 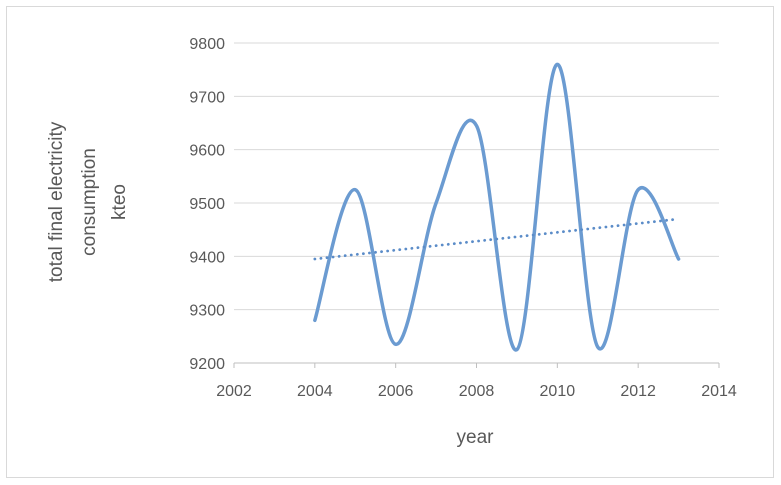 I want to click on x-axis-title: year, so click(x=476, y=437).